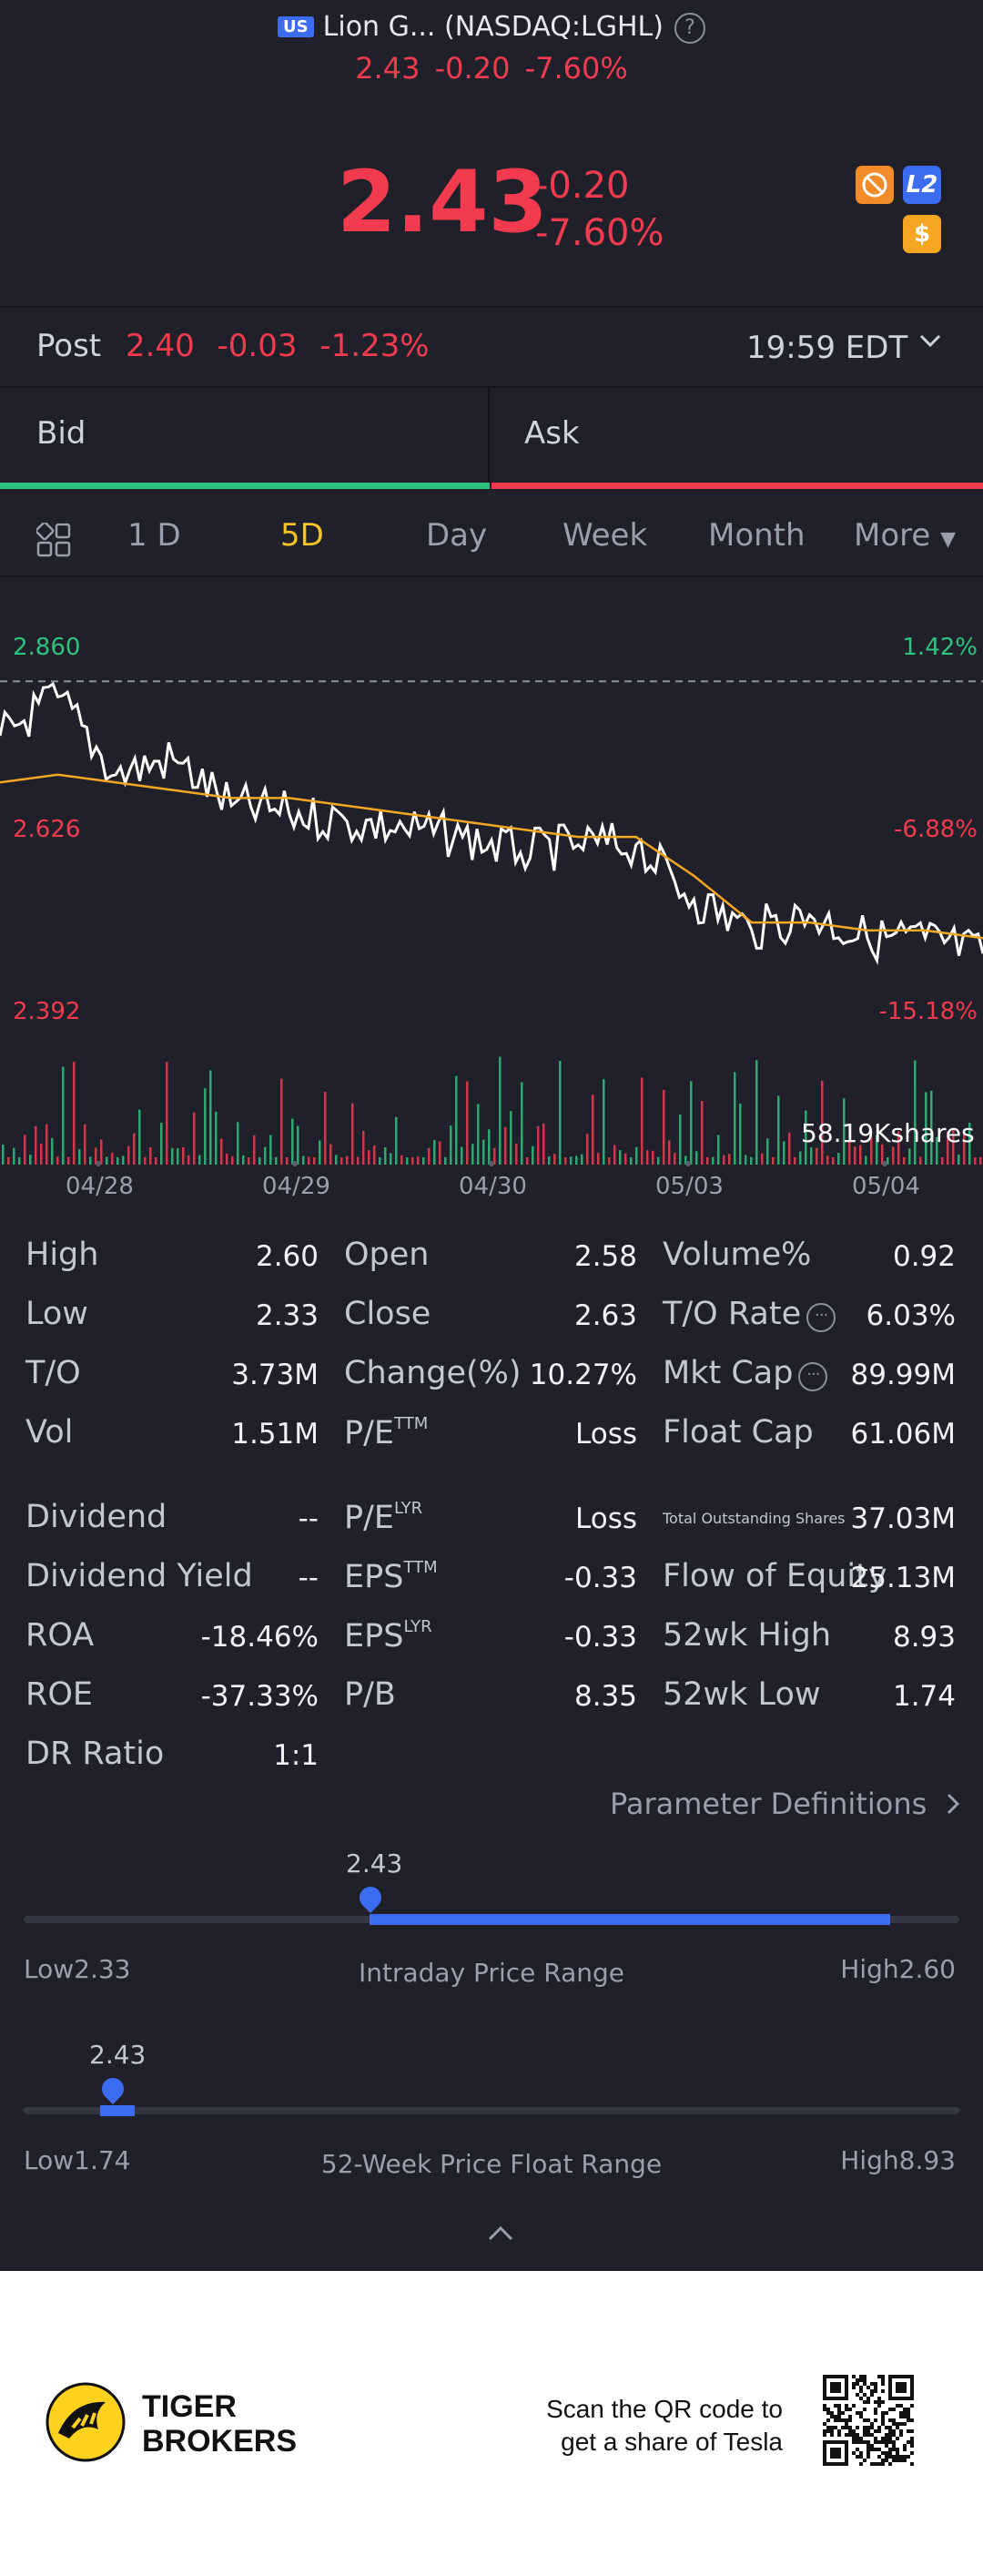 The height and width of the screenshot is (2576, 983). What do you see at coordinates (886, 1186) in the screenshot?
I see `x-label: 05/04` at bounding box center [886, 1186].